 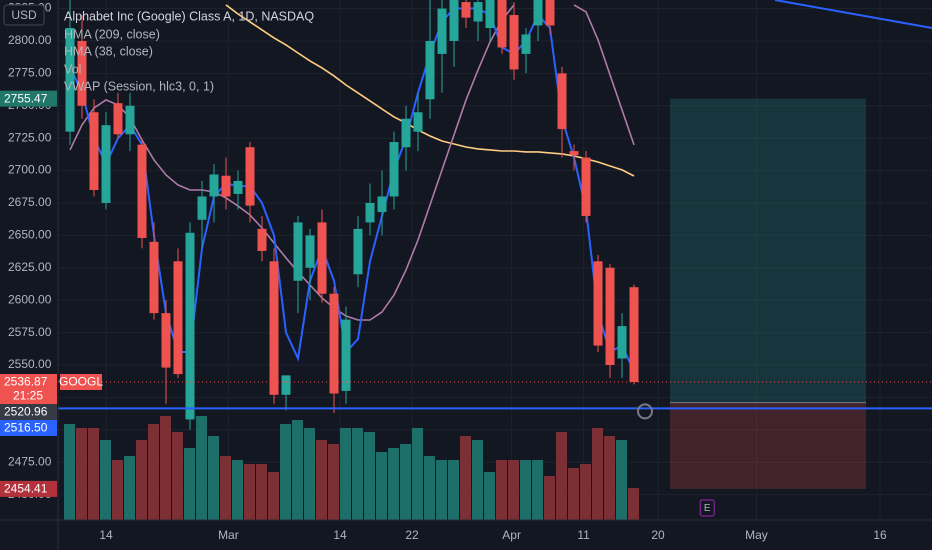 I want to click on currency: USD, so click(x=24, y=15).